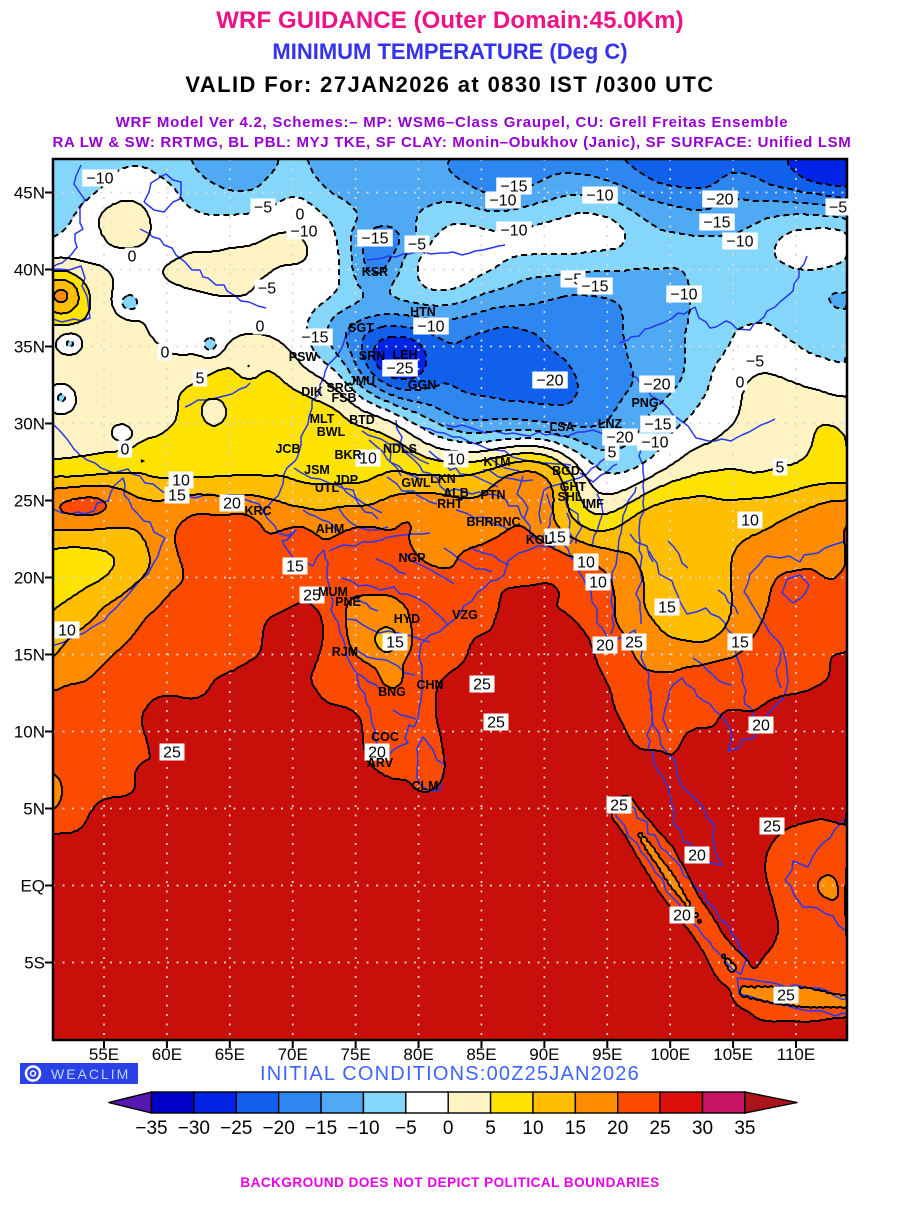  I want to click on svg-text: KOL, so click(539, 540).